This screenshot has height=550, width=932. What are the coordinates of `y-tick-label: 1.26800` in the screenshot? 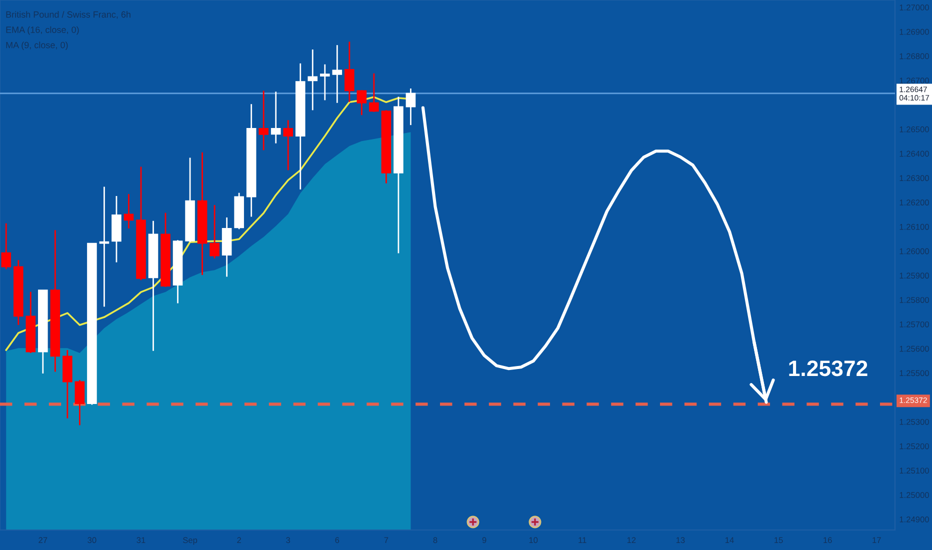 It's located at (914, 56).